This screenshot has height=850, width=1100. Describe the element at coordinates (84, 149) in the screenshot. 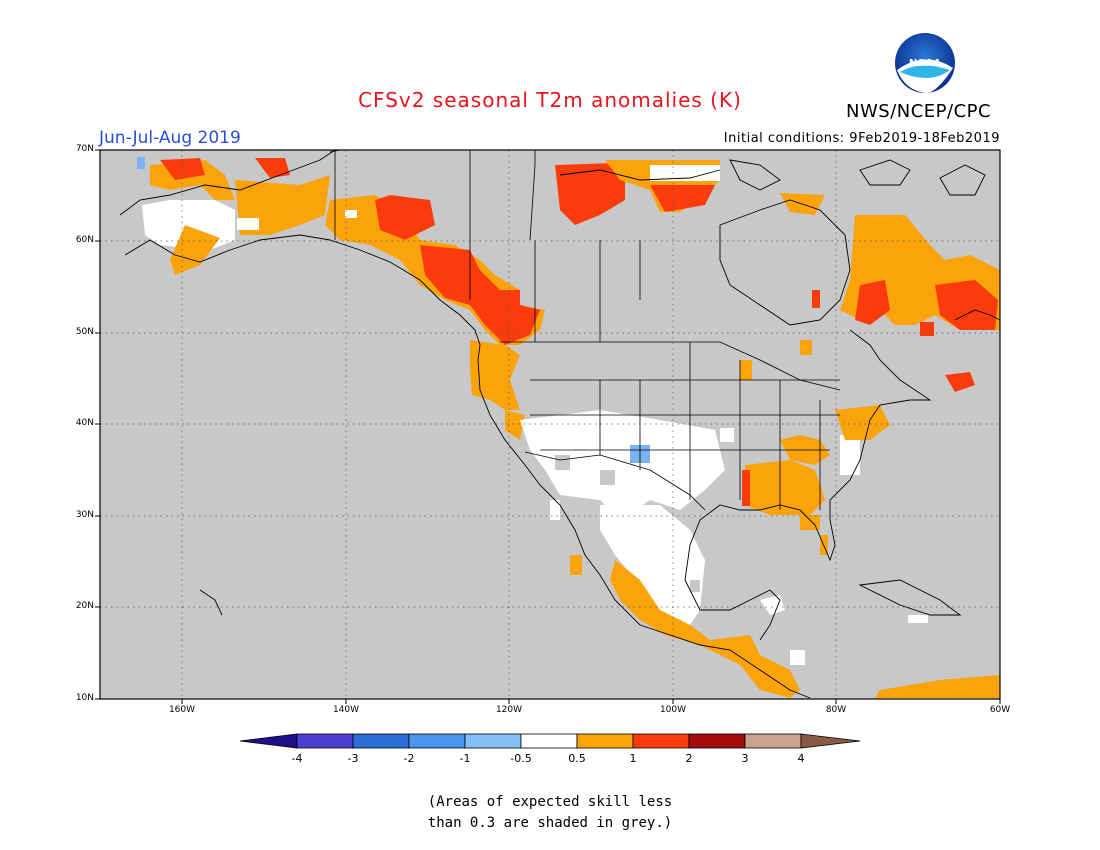

I see `lat-label: 70N` at that location.